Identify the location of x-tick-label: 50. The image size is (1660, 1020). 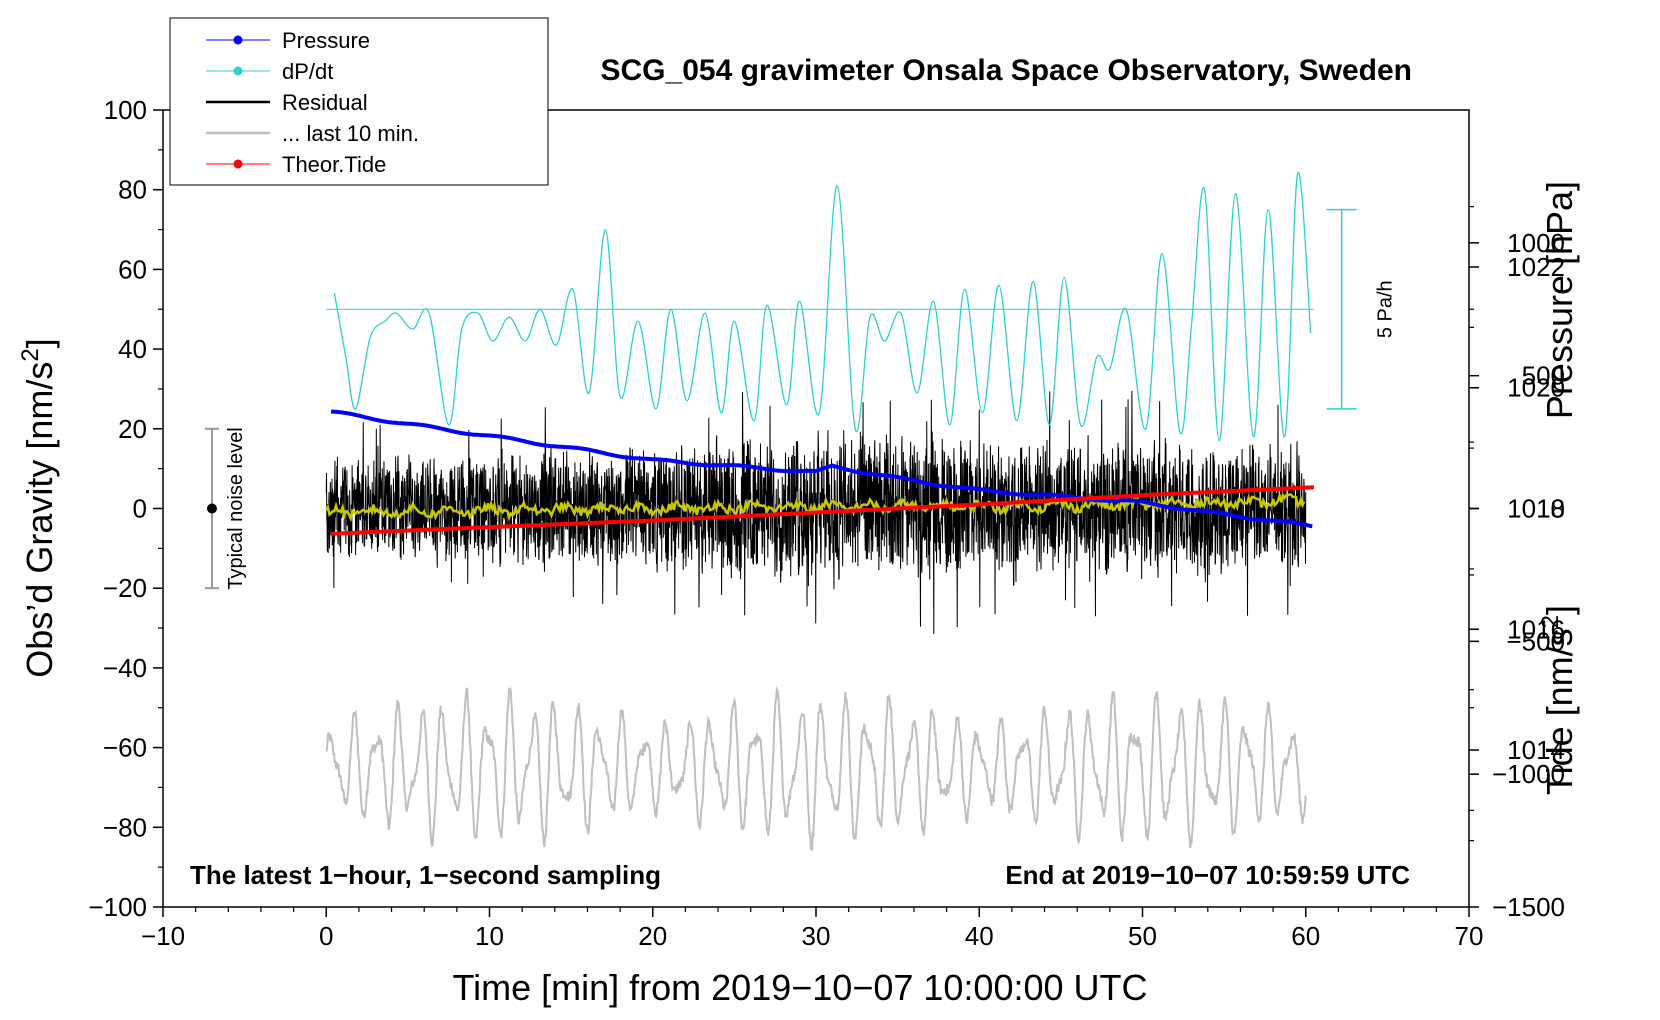
(1142, 936).